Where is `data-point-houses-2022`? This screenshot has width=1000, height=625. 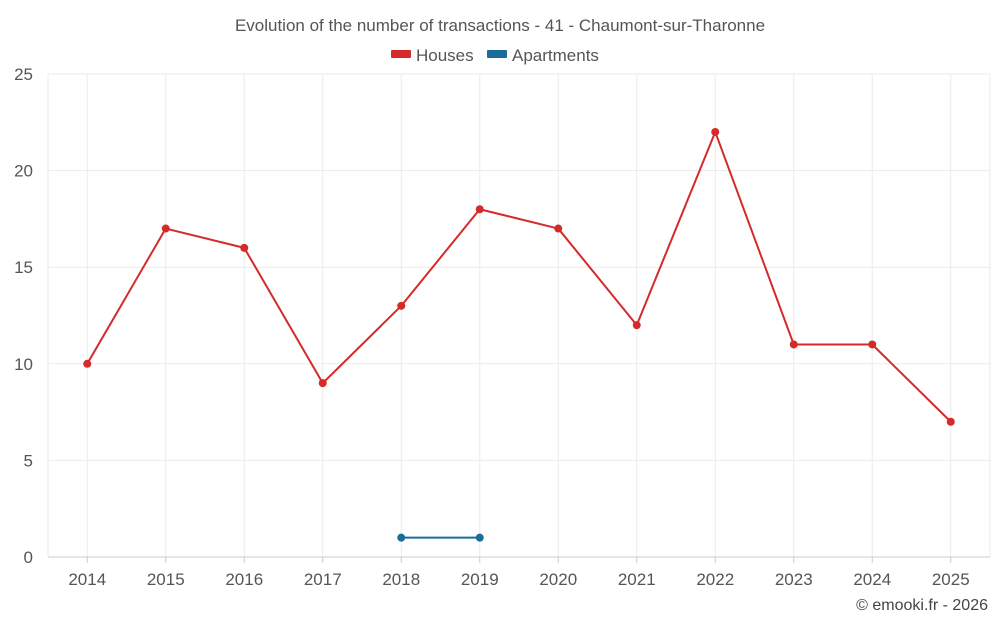
data-point-houses-2022 is located at coordinates (715, 131).